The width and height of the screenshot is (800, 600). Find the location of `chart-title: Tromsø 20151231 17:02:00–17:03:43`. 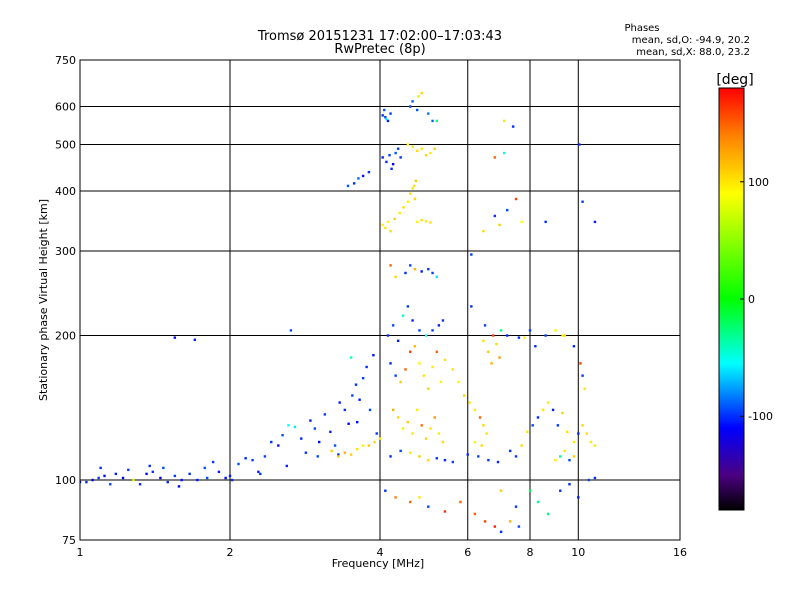

chart-title: Tromsø 20151231 17:02:00–17:03:43 is located at coordinates (379, 36).